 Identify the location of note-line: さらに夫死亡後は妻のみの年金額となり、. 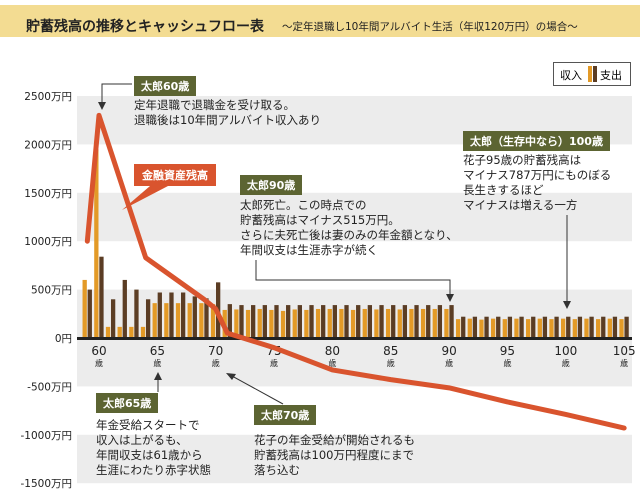
(349, 235).